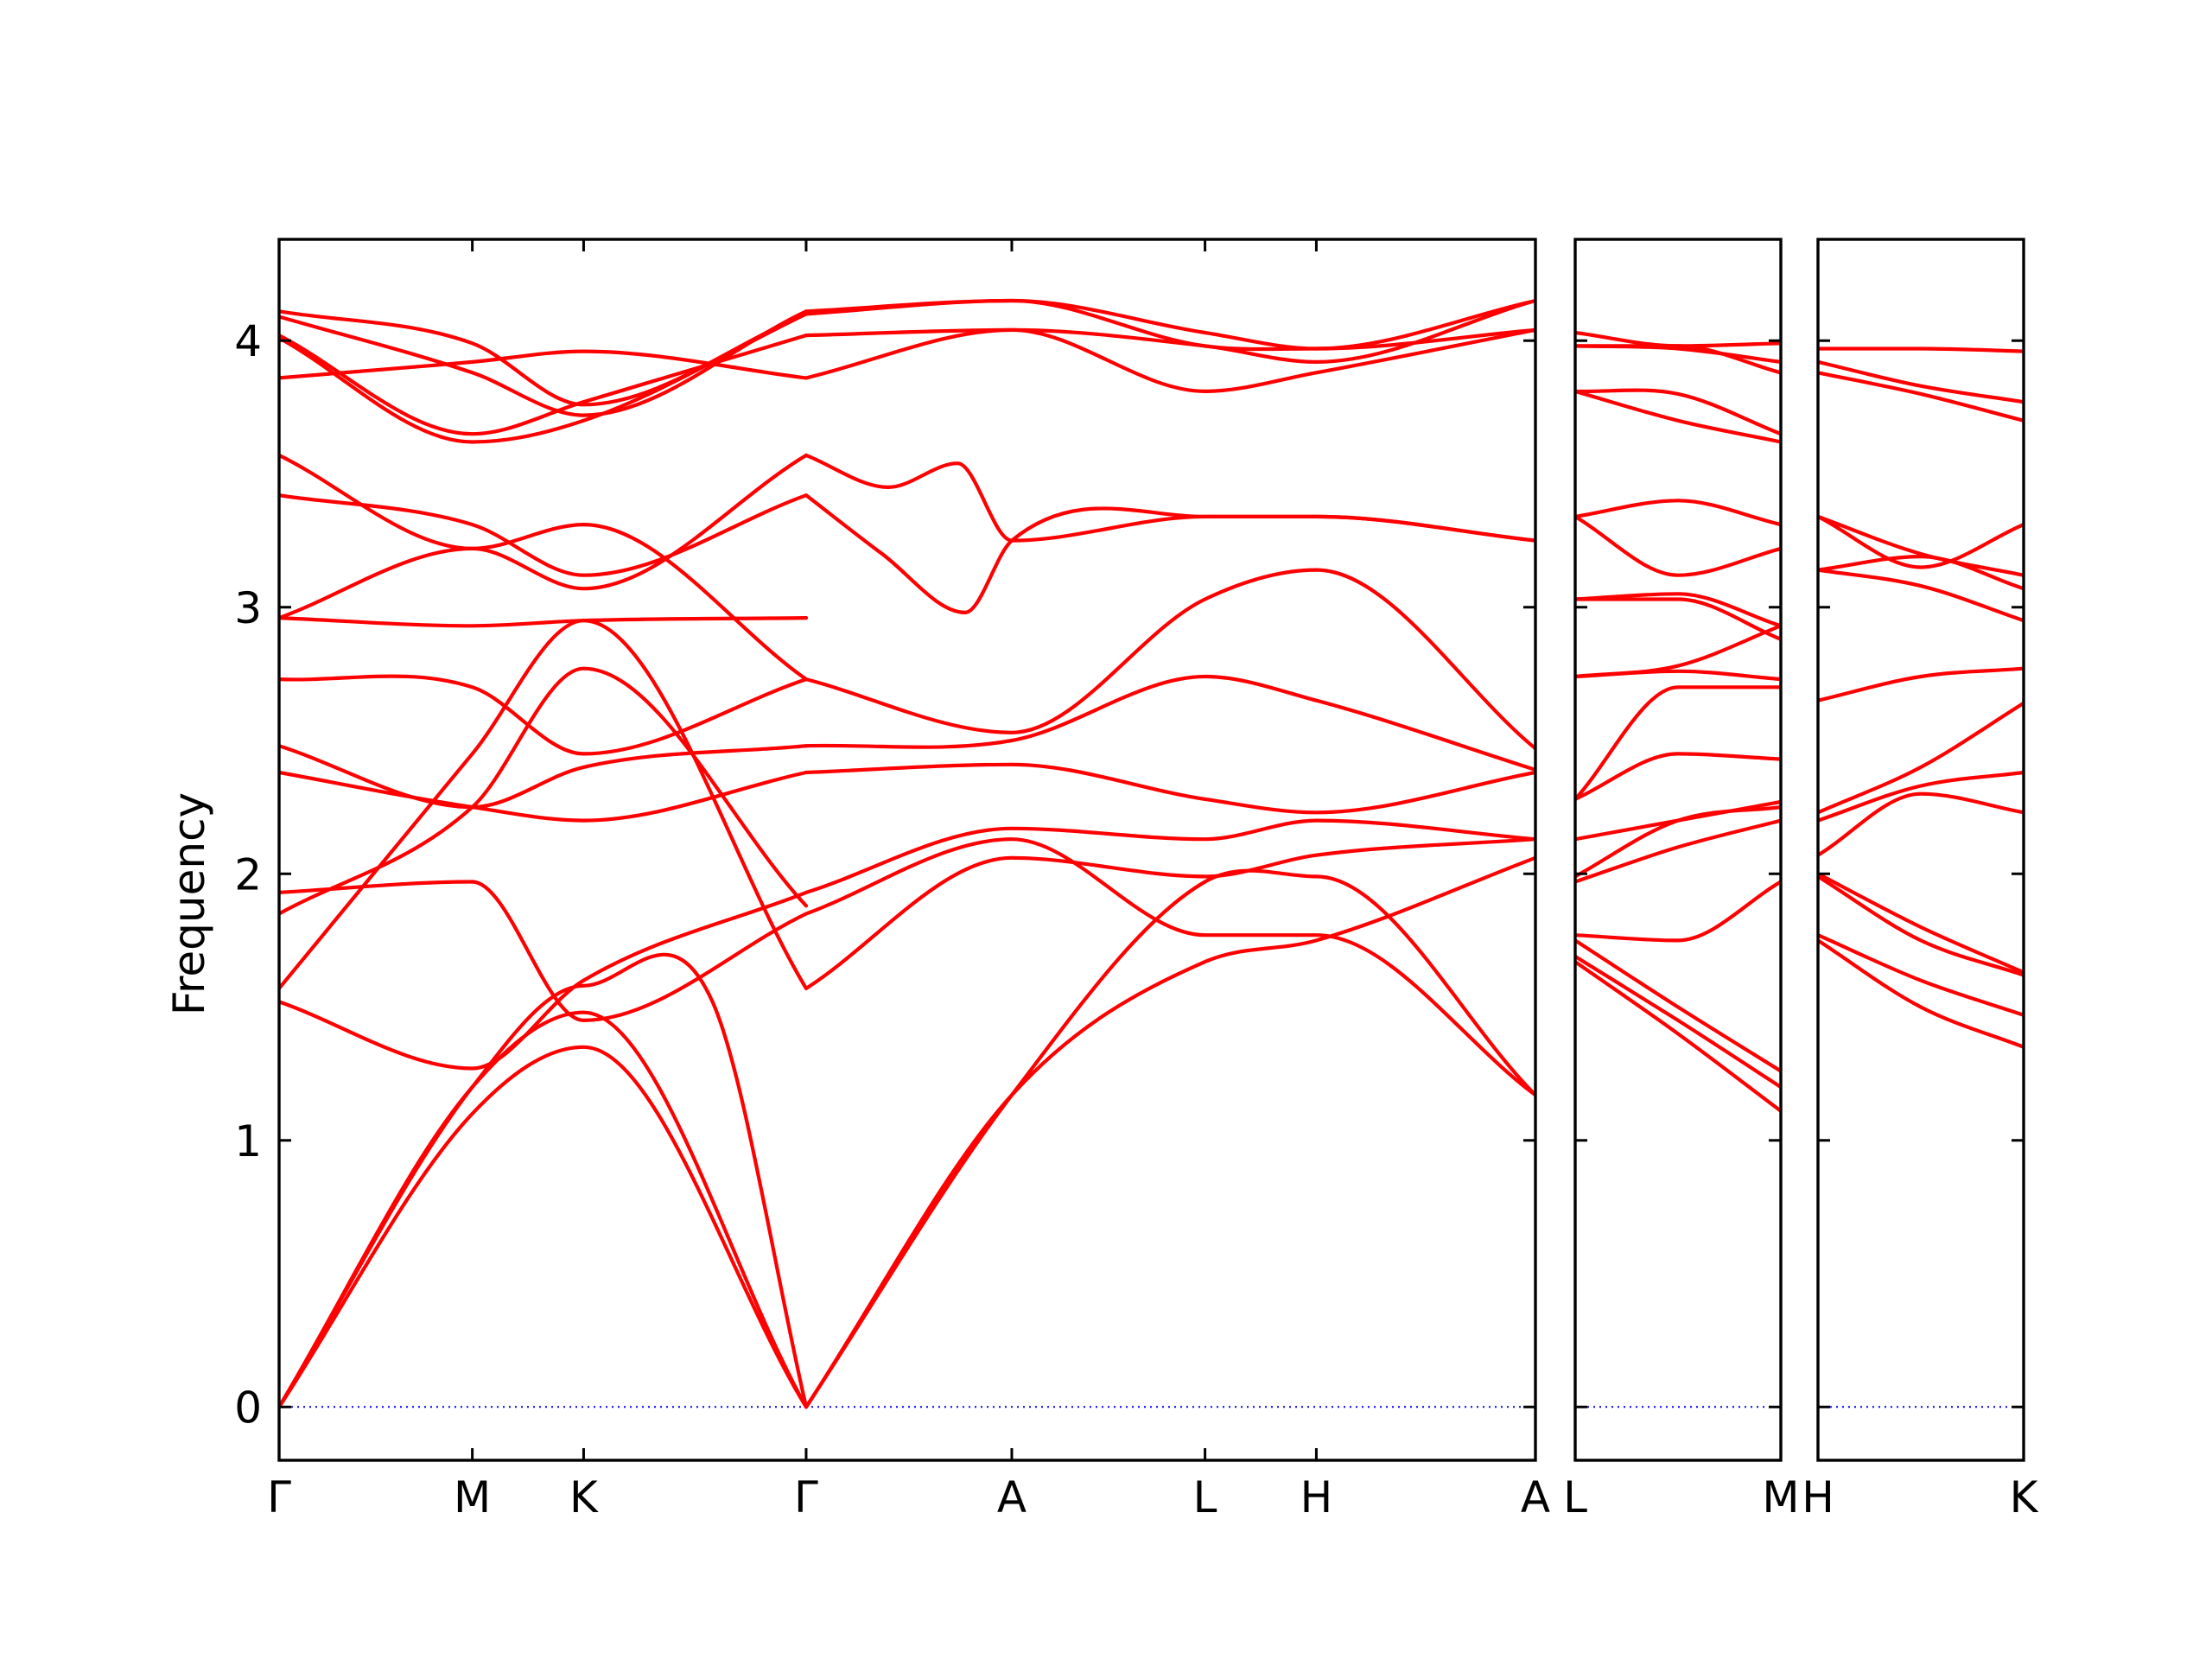 This screenshot has width=2212, height=1659. I want to click on panel-1-xtick-label-0: Γ, so click(279, 1497).